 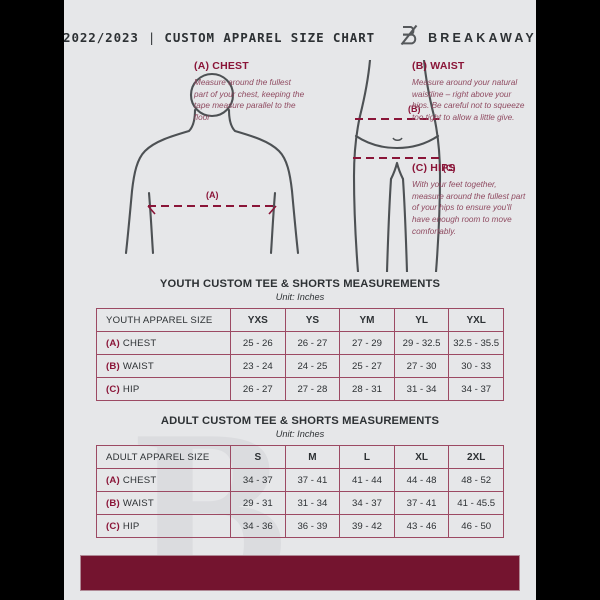 What do you see at coordinates (476, 503) in the screenshot?
I see `table-cell: 41 - 45.5` at bounding box center [476, 503].